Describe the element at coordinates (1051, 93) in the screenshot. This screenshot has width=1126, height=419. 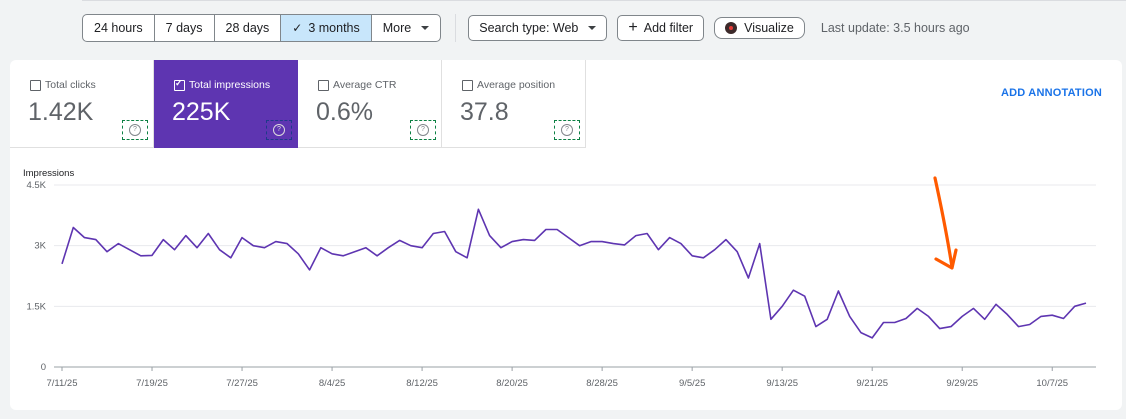
I see `add-annotation-button: ADD ANNOTATION` at that location.